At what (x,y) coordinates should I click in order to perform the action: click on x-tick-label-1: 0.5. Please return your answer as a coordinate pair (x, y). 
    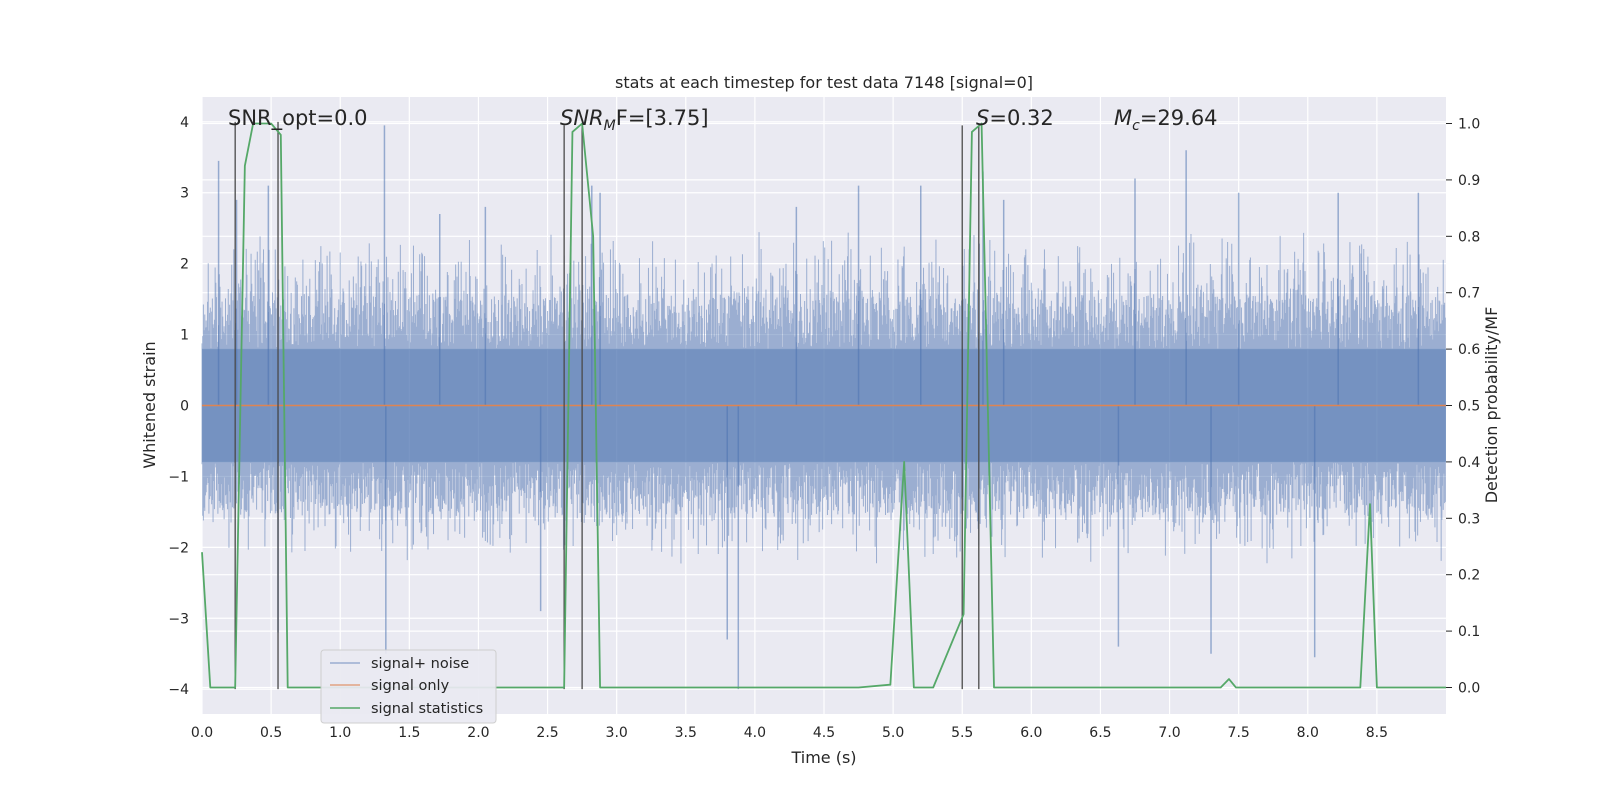
    Looking at the image, I should click on (271, 733).